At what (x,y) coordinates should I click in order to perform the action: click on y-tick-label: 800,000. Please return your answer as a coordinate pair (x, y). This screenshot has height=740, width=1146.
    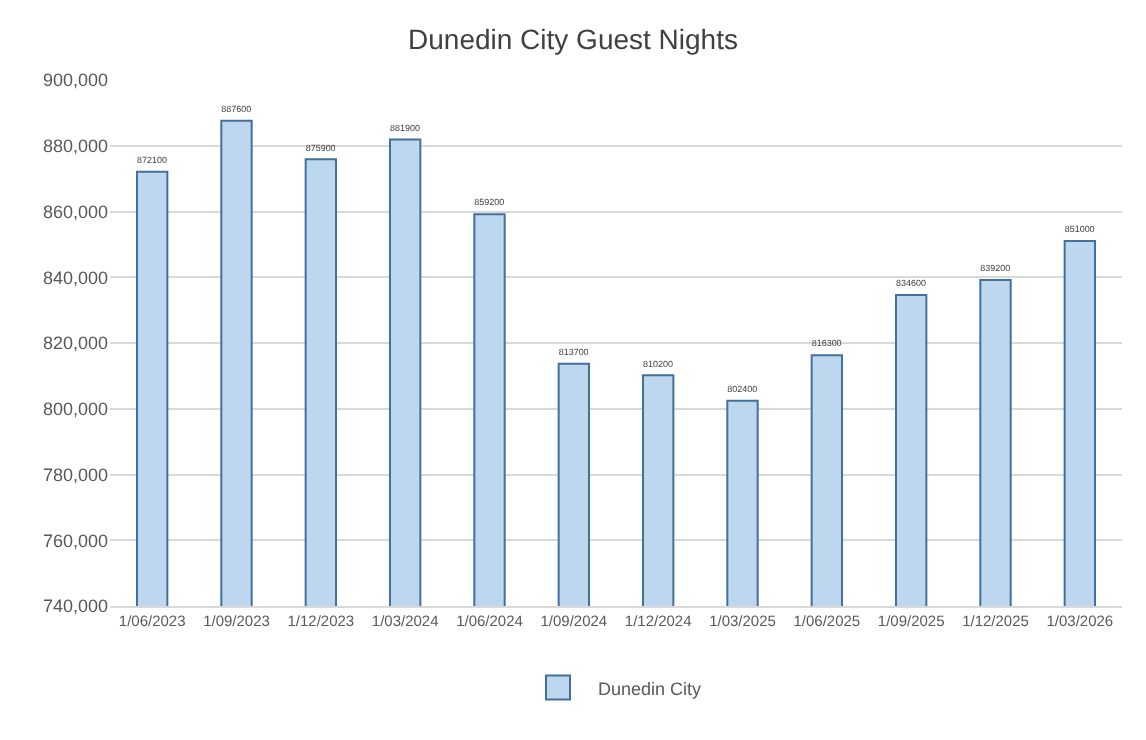
    Looking at the image, I should click on (75, 409).